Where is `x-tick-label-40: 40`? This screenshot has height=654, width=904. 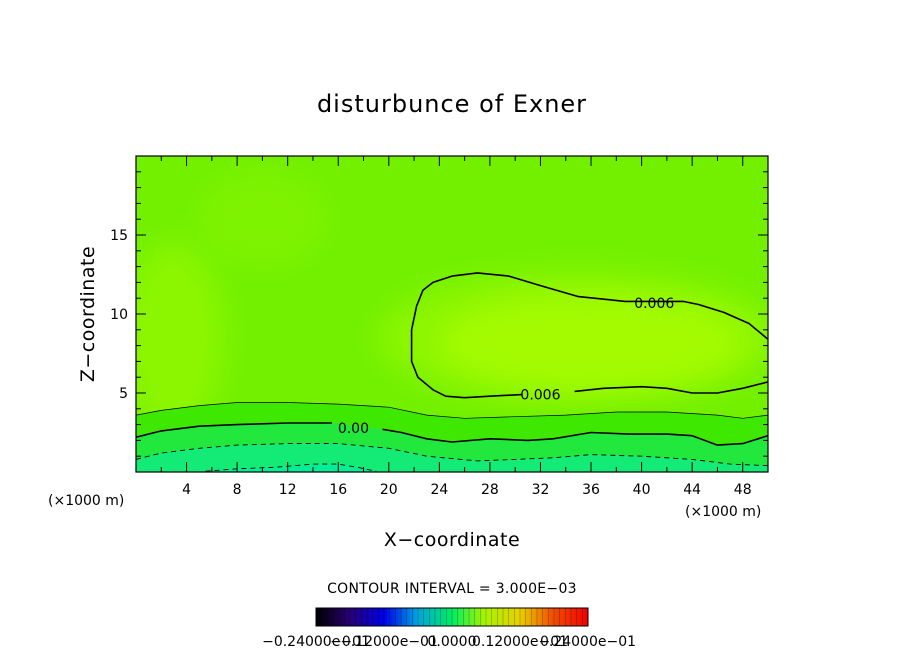
x-tick-label-40: 40 is located at coordinates (642, 490).